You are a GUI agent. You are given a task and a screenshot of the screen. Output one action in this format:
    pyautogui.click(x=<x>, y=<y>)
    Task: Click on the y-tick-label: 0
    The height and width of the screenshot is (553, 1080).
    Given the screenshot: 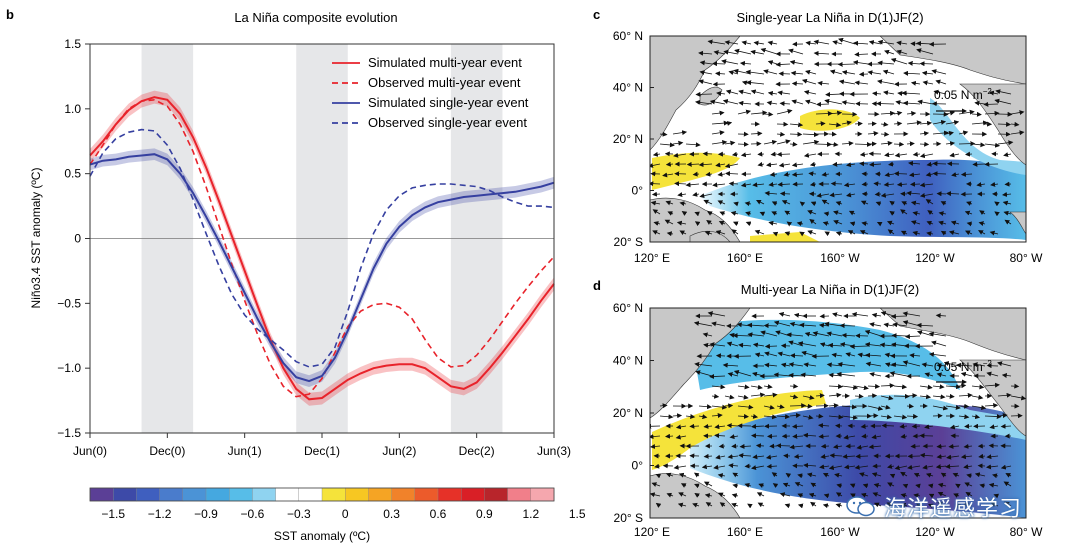 What is the action you would take?
    pyautogui.click(x=77, y=239)
    